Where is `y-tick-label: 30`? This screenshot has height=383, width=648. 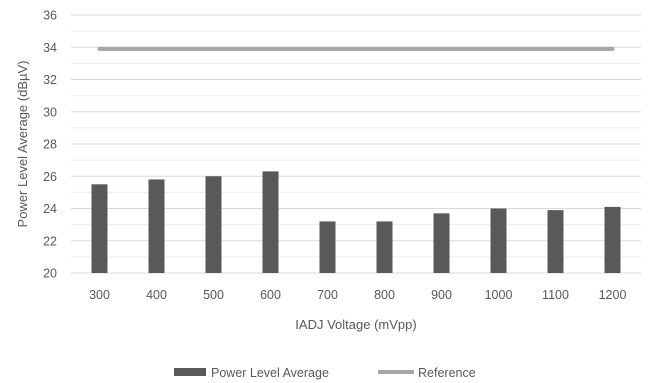 y-tick-label: 30 is located at coordinates (50, 112).